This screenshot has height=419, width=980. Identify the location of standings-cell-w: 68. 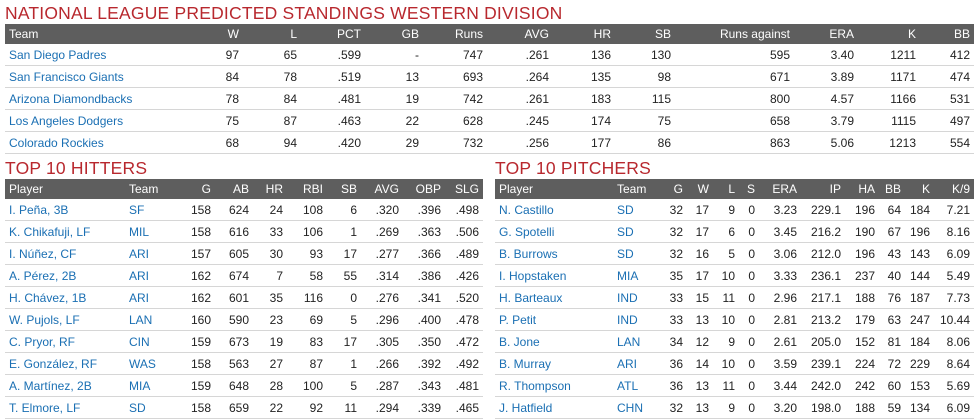
(209, 142).